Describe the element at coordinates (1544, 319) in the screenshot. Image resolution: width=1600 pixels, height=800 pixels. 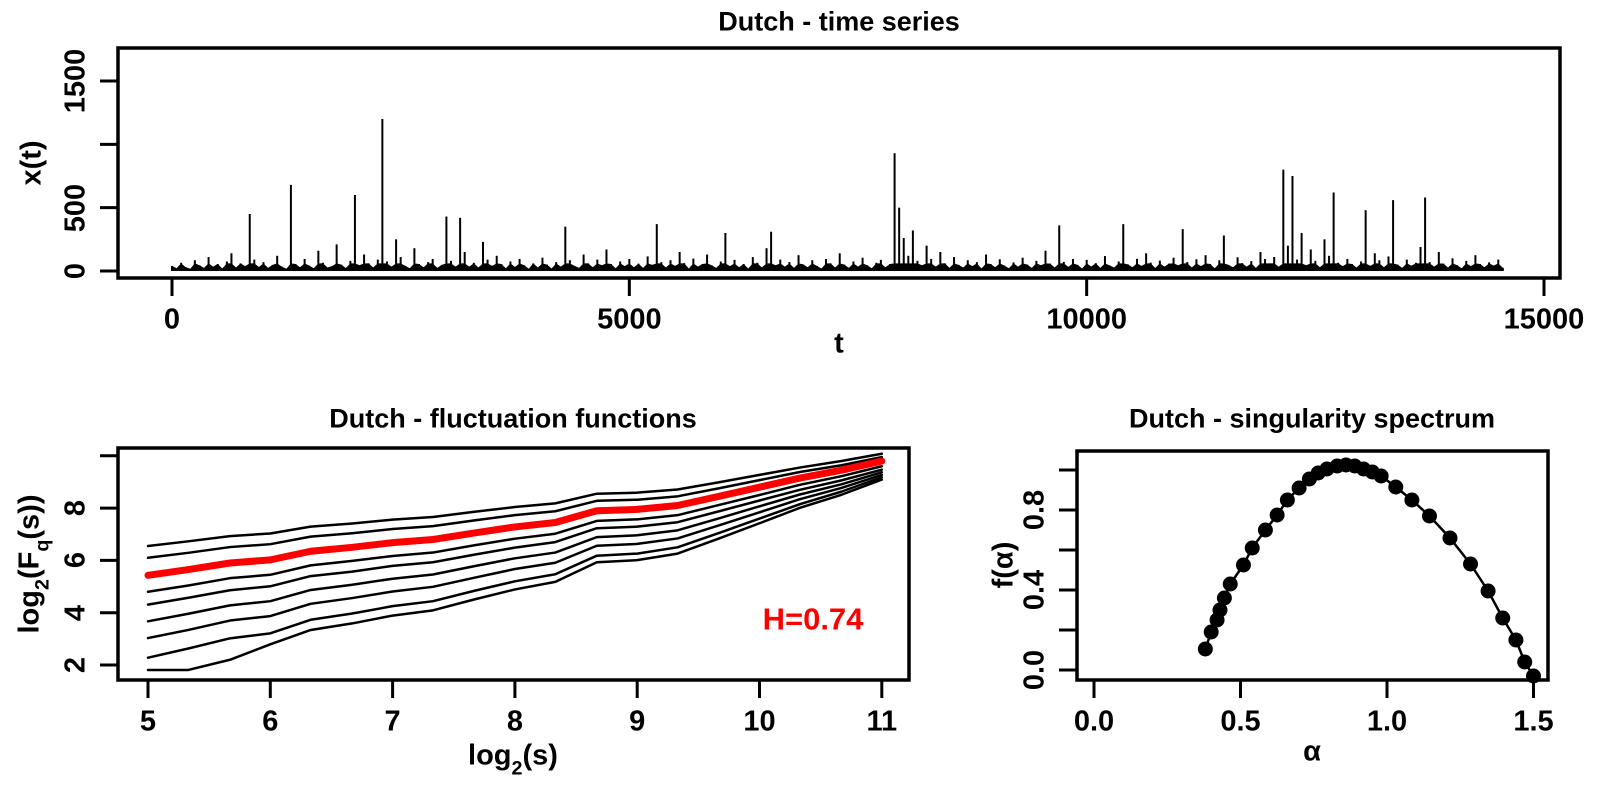
I see `time_series-x-tick-label: 15000` at that location.